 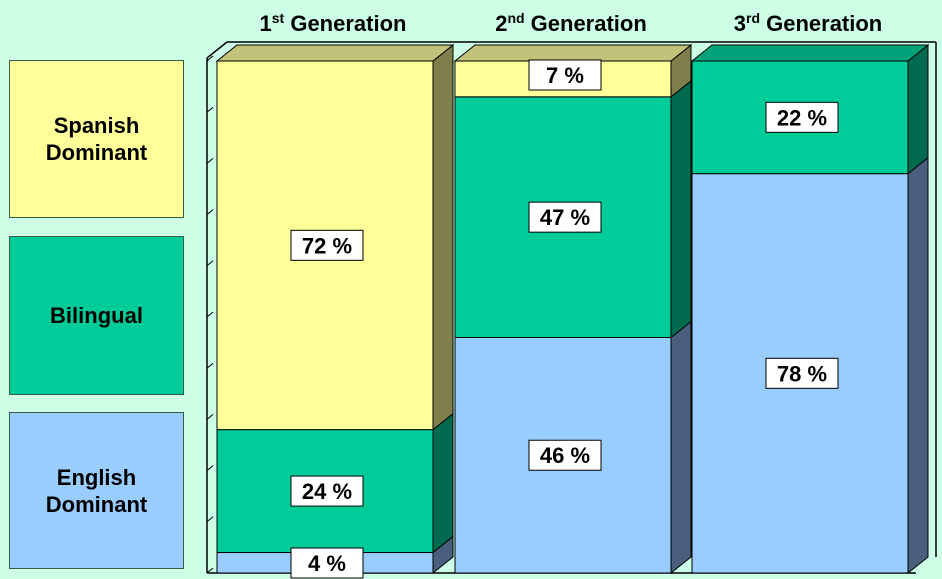 I want to click on category-label: 1st Generation, so click(x=333, y=23).